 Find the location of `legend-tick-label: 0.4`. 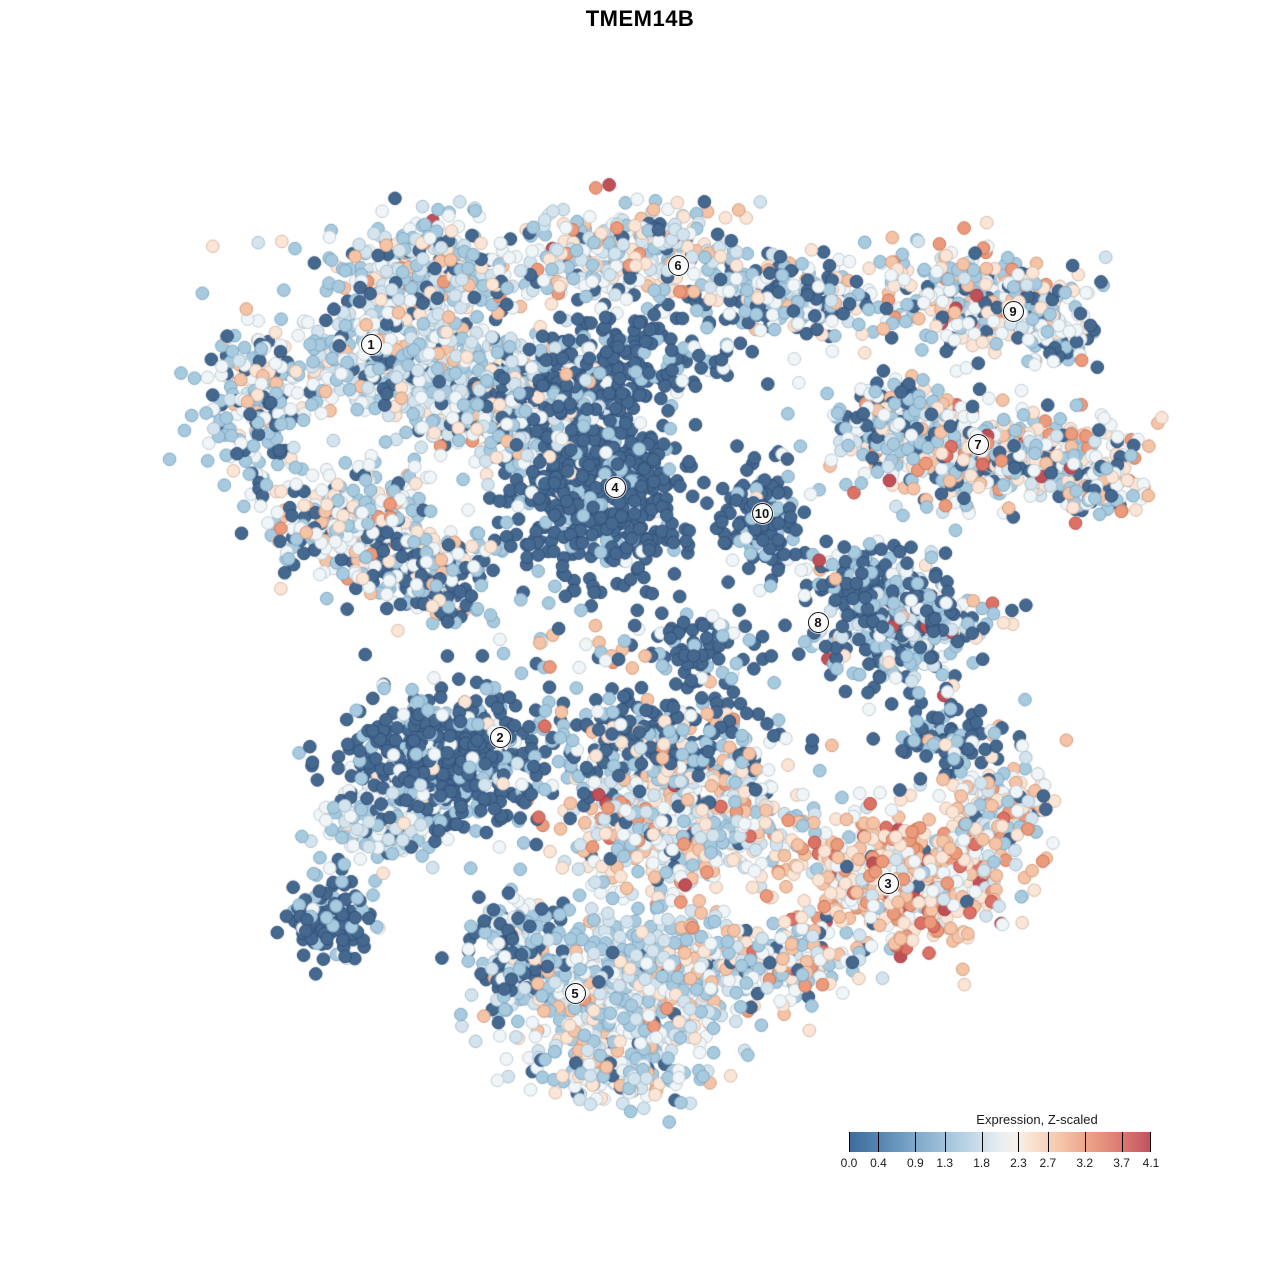

legend-tick-label: 0.4 is located at coordinates (878, 1163).